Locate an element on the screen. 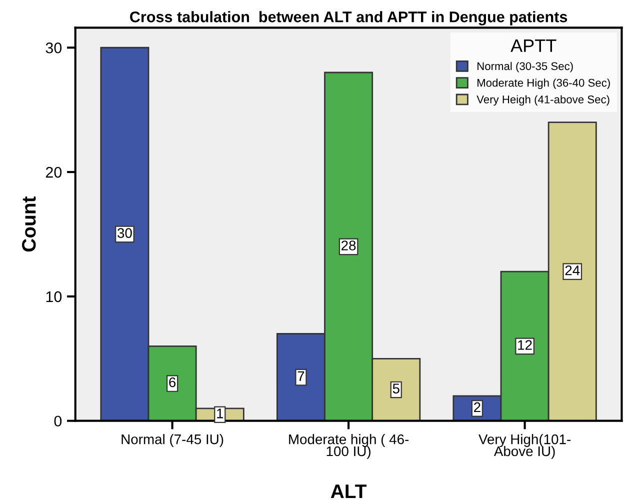  y-axis-title: Count is located at coordinates (29, 224).